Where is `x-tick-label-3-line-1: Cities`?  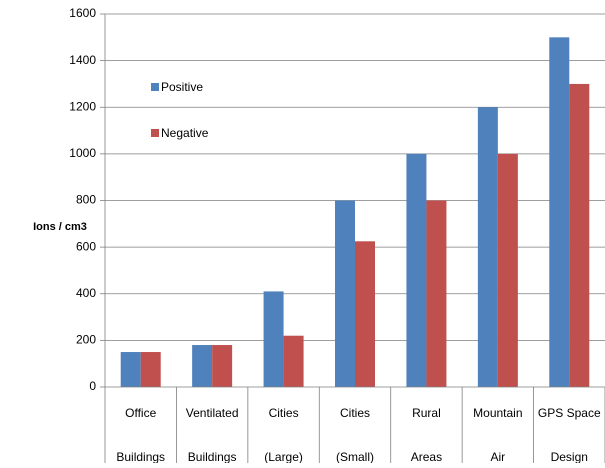
x-tick-label-3-line-1: Cities is located at coordinates (355, 413).